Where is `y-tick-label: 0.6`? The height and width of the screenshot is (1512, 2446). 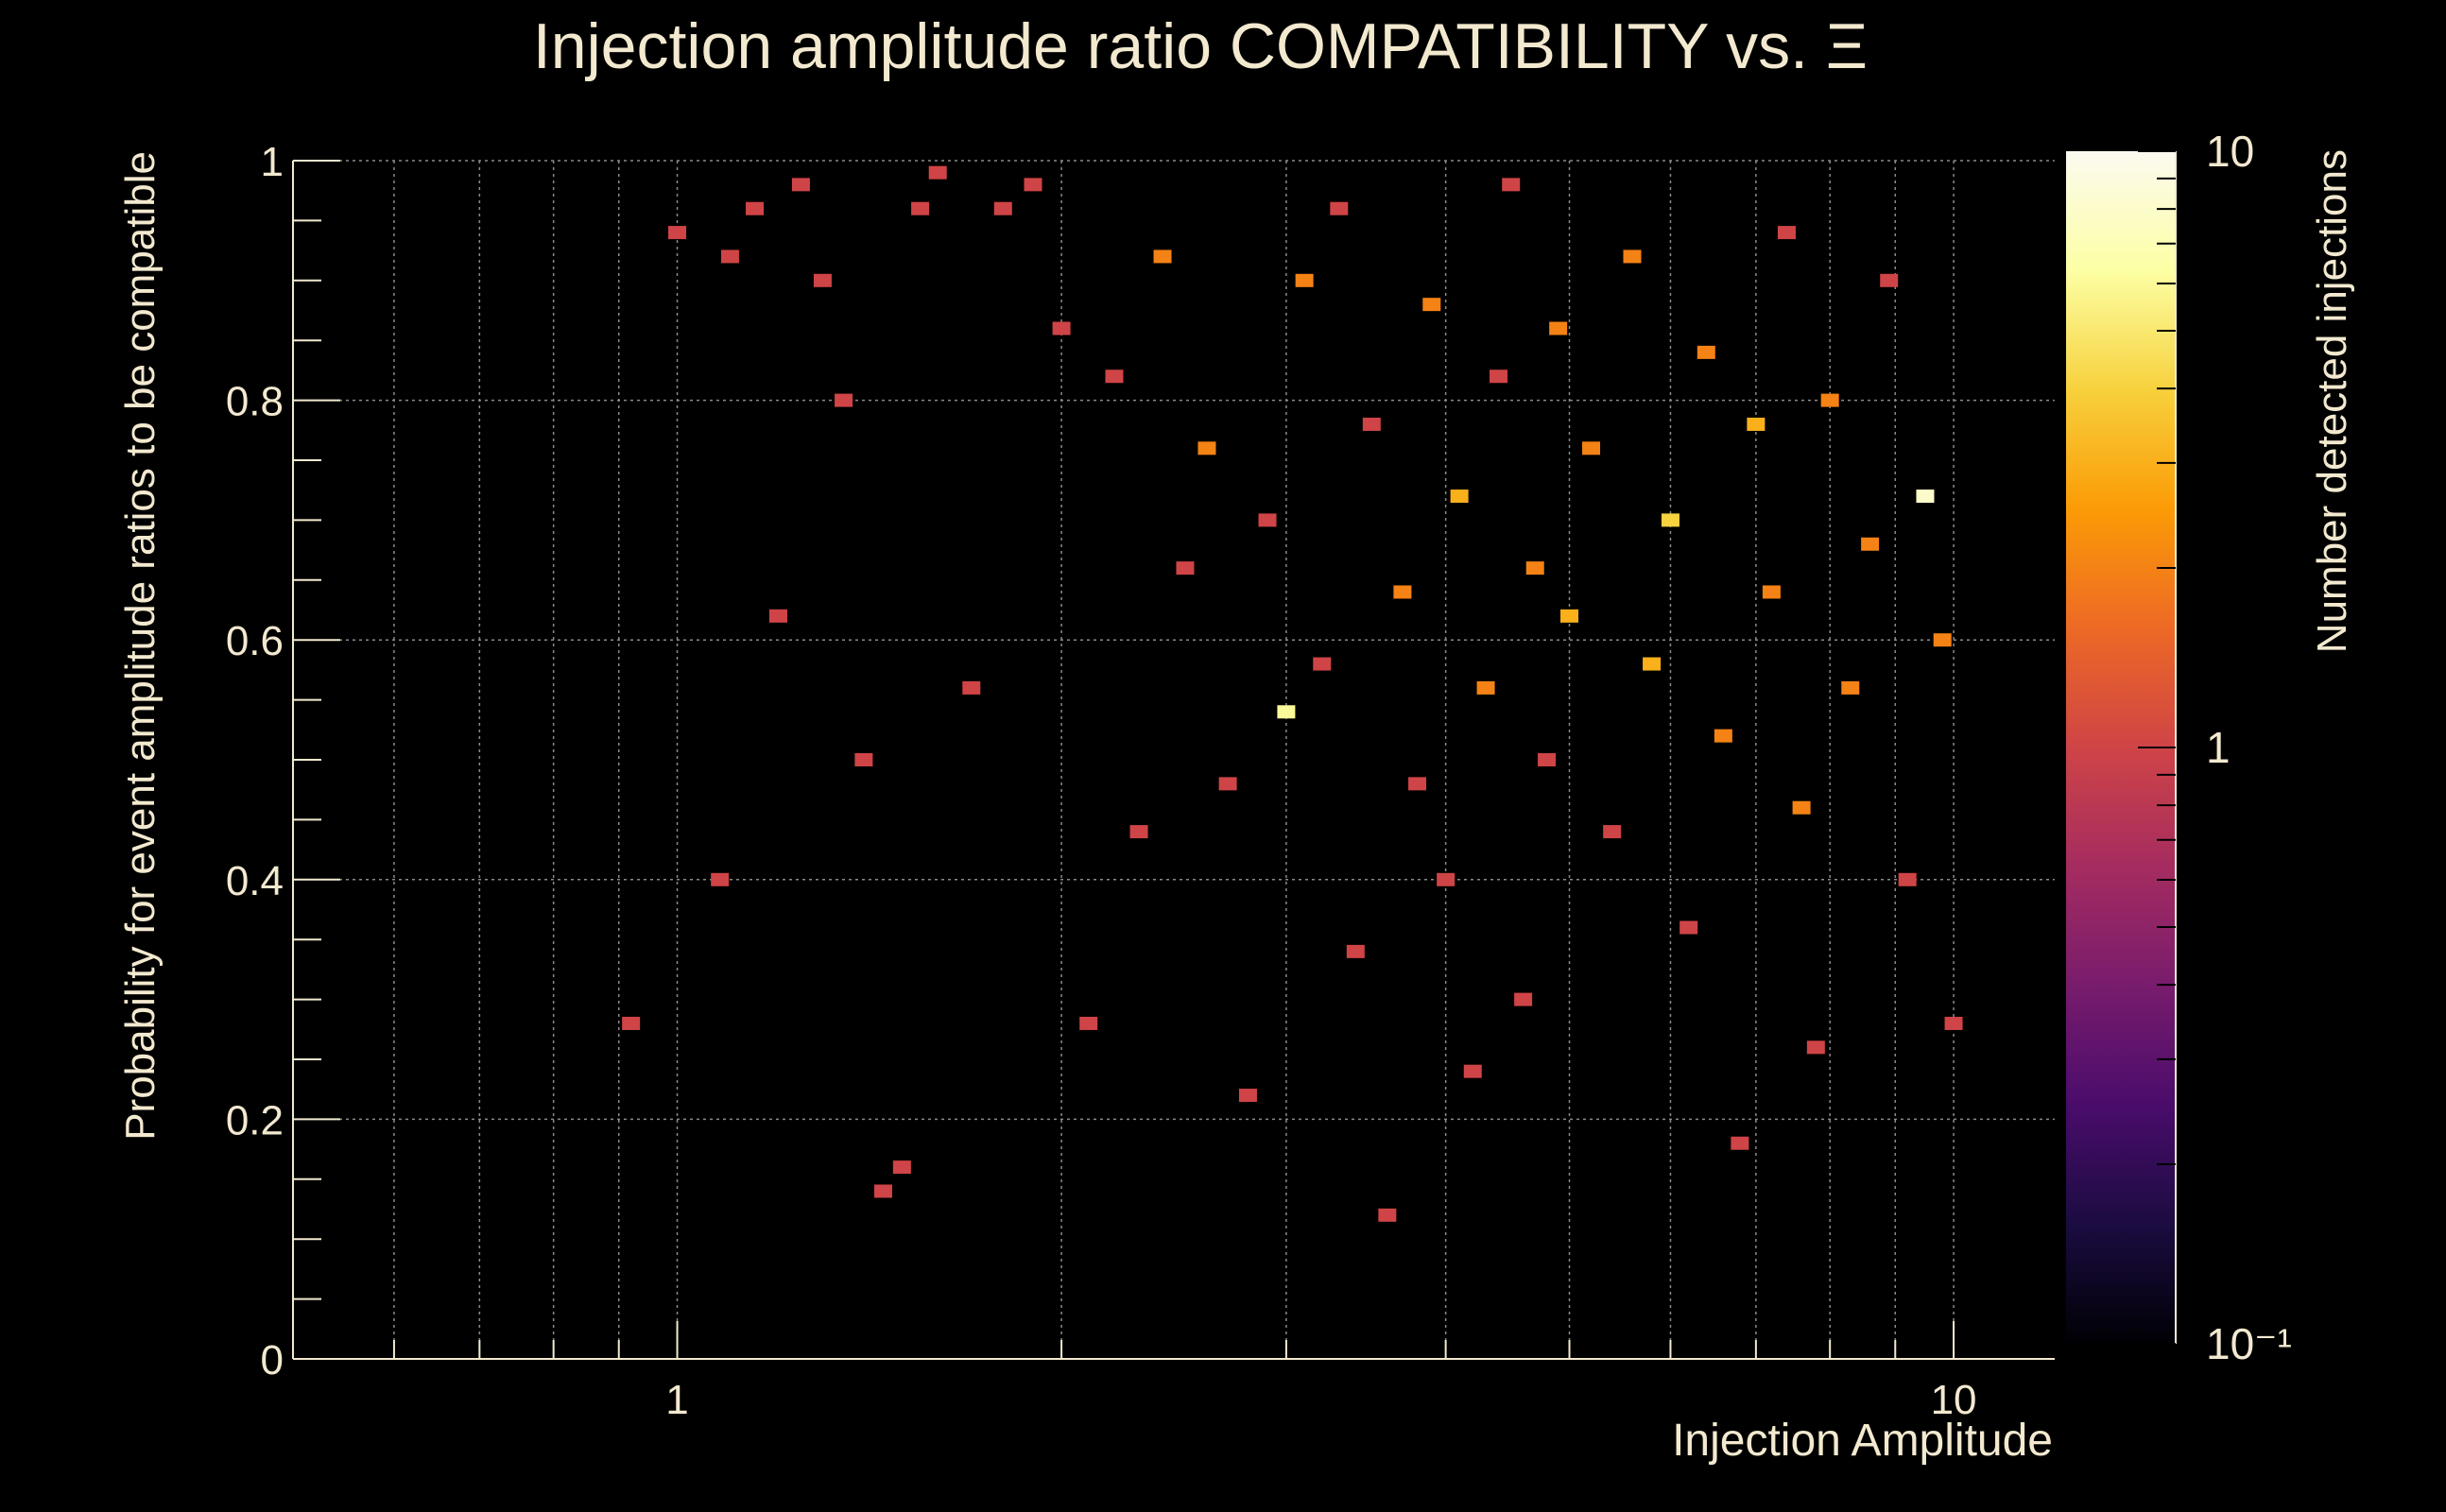
y-tick-label: 0.6 is located at coordinates (255, 641).